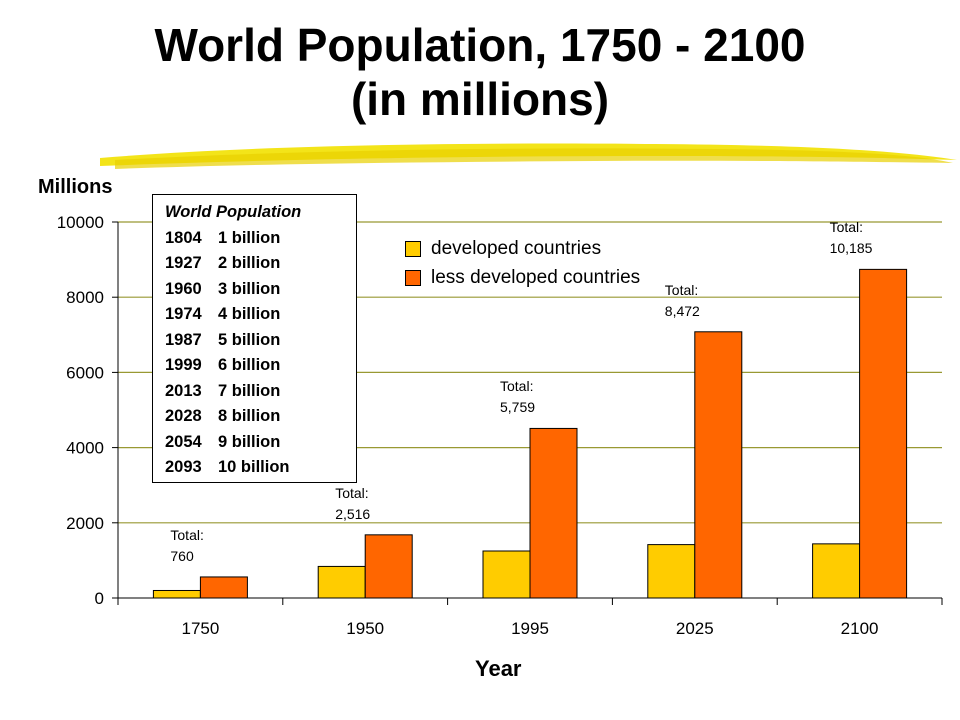 The image size is (960, 720). Describe the element at coordinates (528, 156) in the screenshot. I see `title-underline-swoosh` at that location.